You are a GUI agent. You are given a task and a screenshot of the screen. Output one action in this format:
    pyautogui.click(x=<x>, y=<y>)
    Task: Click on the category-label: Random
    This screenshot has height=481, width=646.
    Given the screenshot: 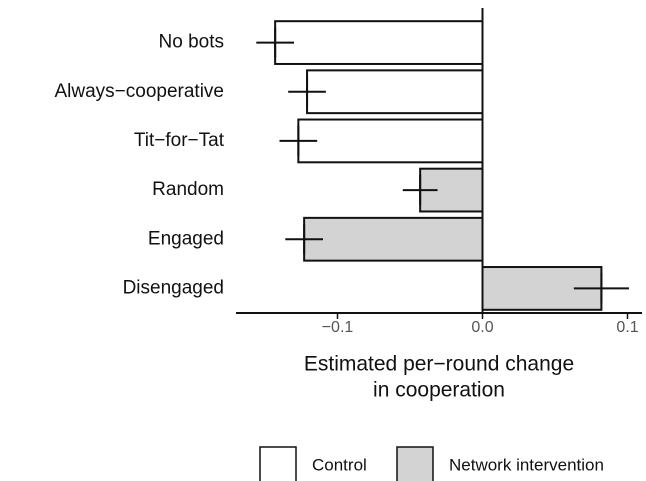 What is the action you would take?
    pyautogui.click(x=188, y=189)
    